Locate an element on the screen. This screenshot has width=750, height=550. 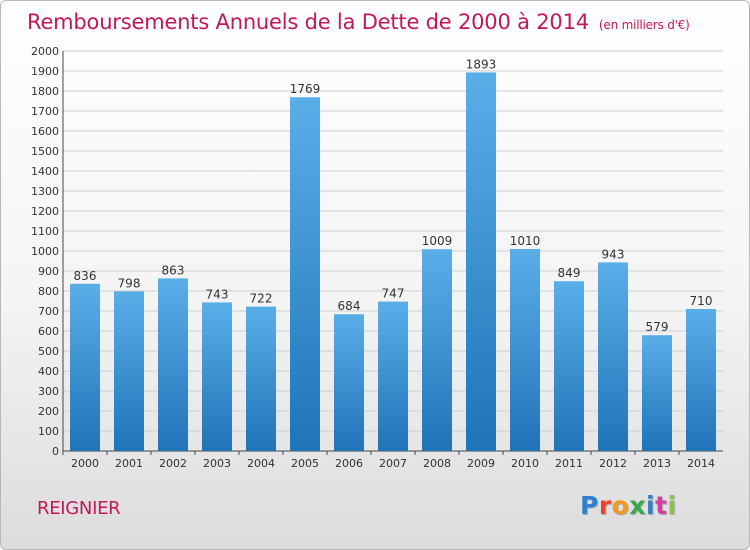
bar-2004 is located at coordinates (261, 378).